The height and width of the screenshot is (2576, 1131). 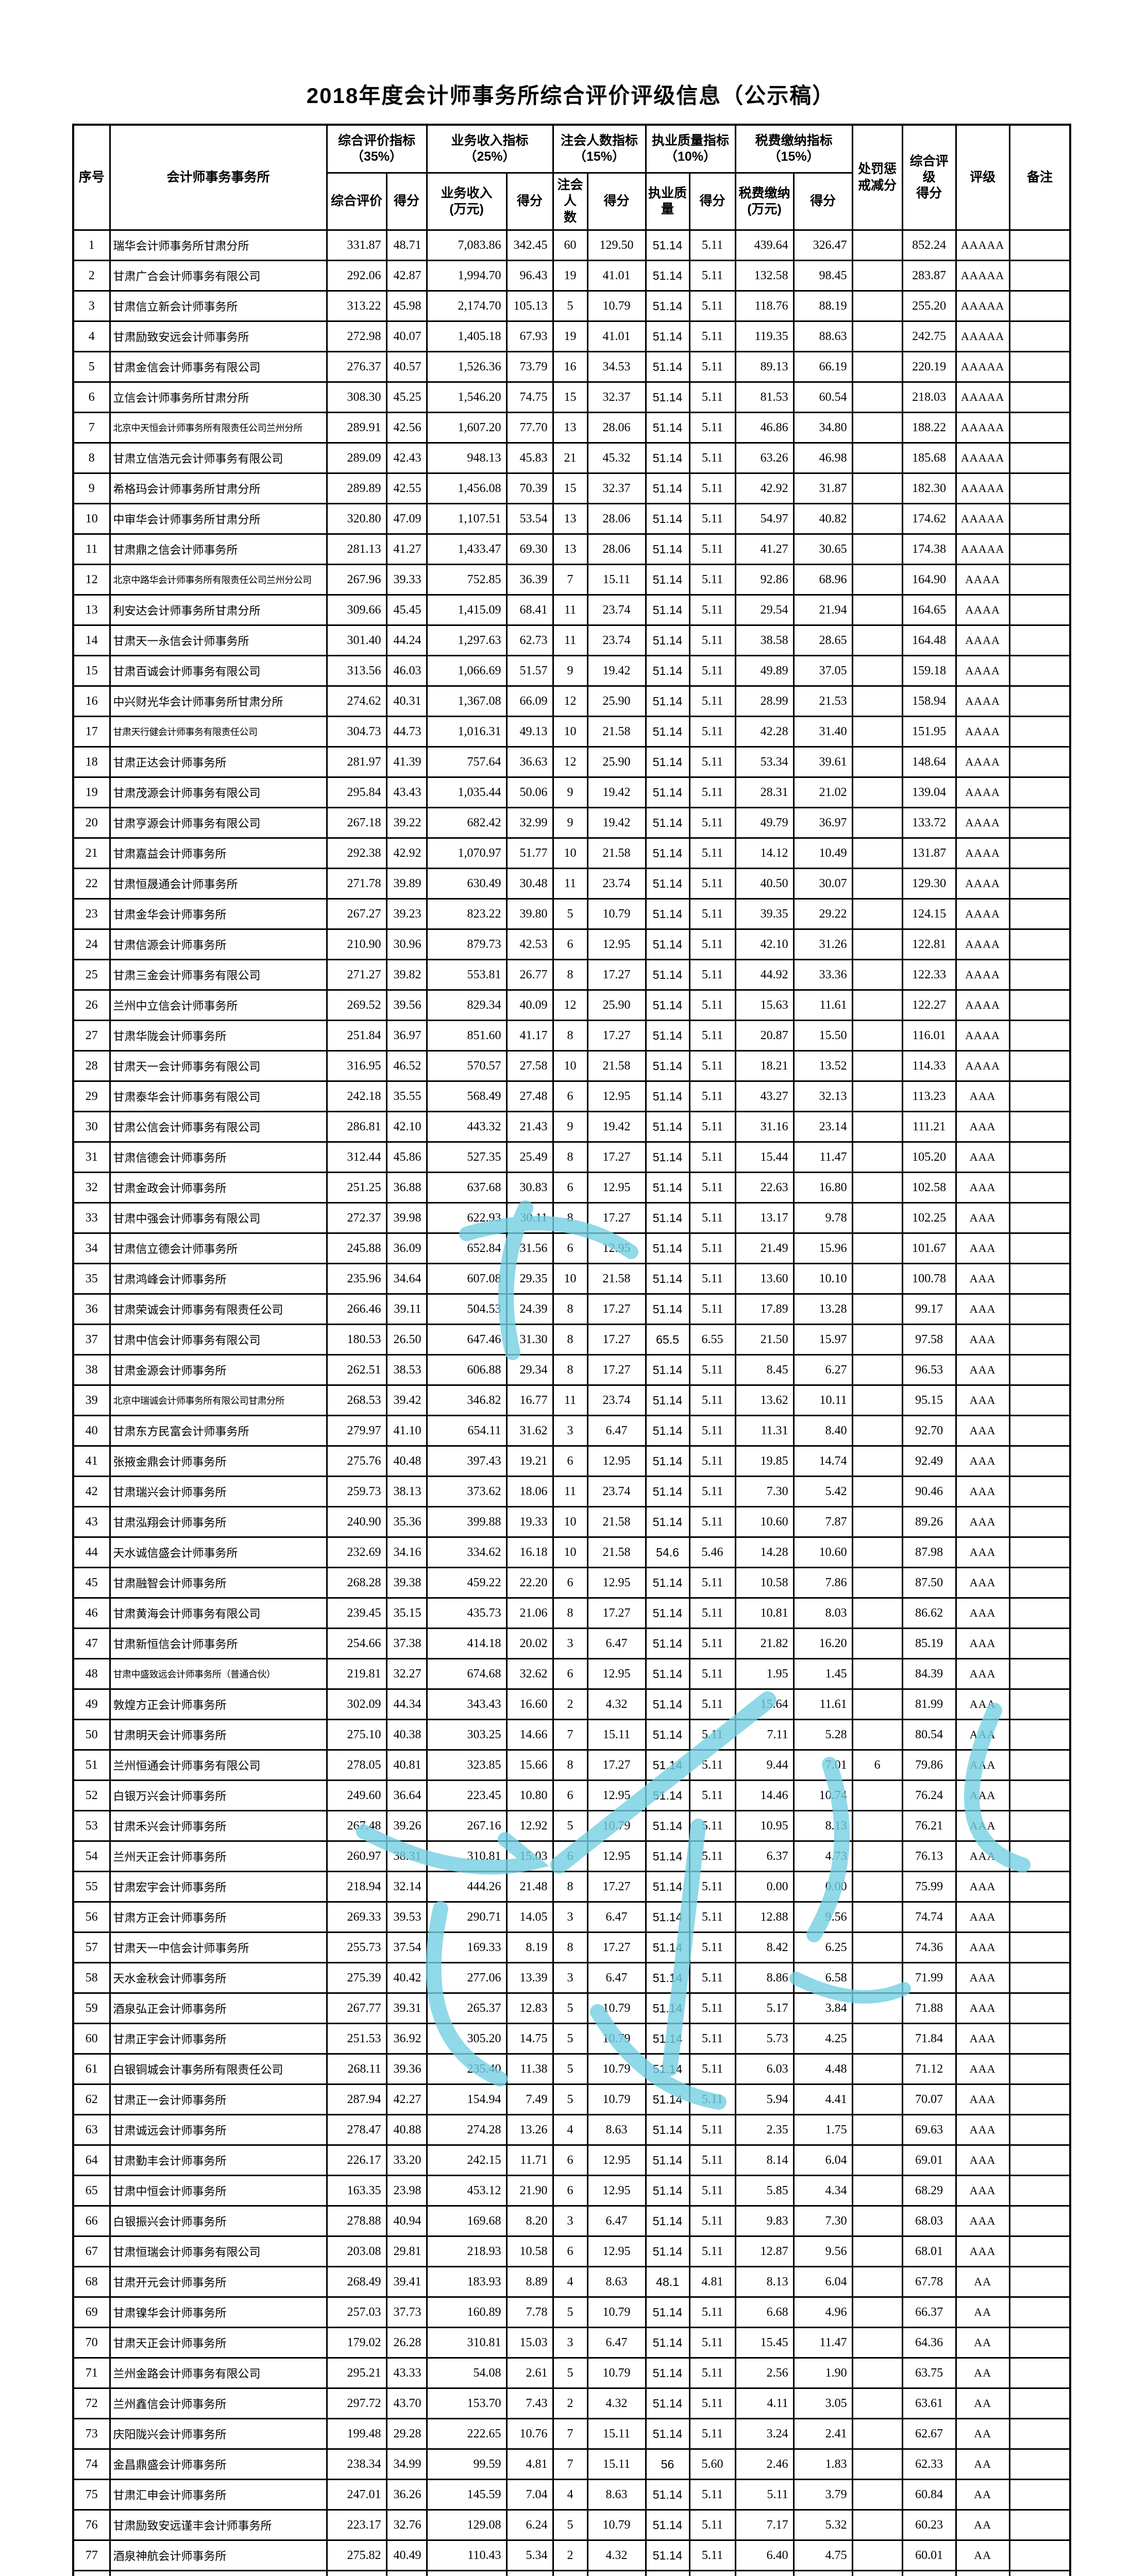 What do you see at coordinates (764, 884) in the screenshot?
I see `tax-cell: 40.50` at bounding box center [764, 884].